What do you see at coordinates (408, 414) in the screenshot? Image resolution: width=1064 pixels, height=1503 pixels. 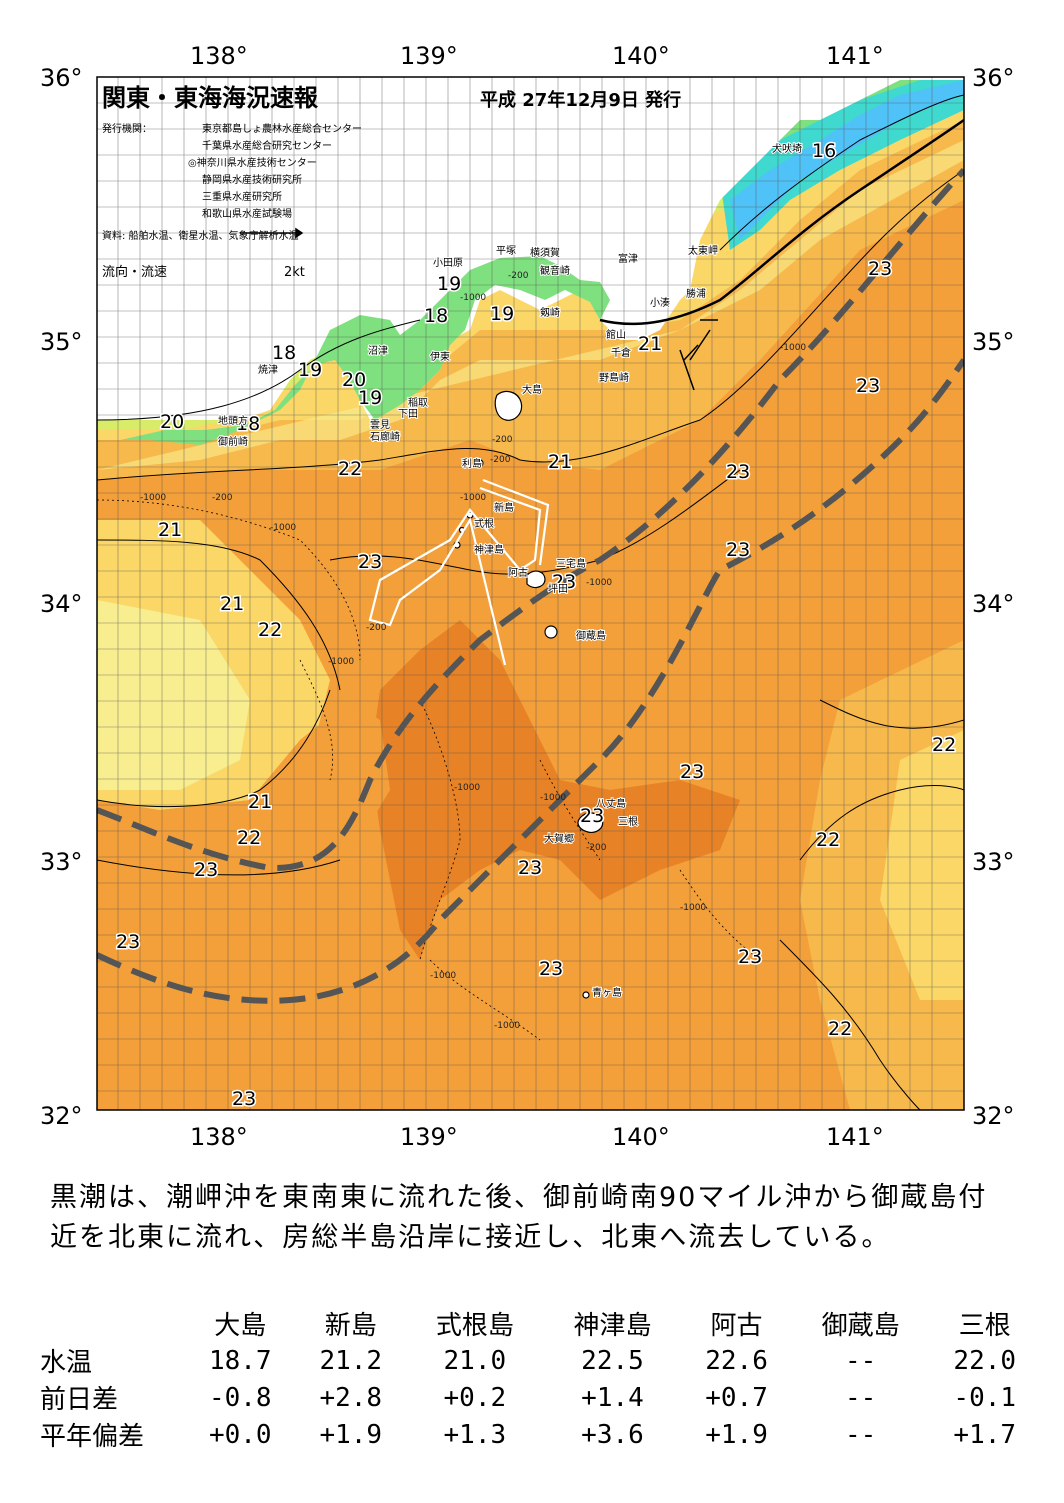 I see `place-label: 下田` at bounding box center [408, 414].